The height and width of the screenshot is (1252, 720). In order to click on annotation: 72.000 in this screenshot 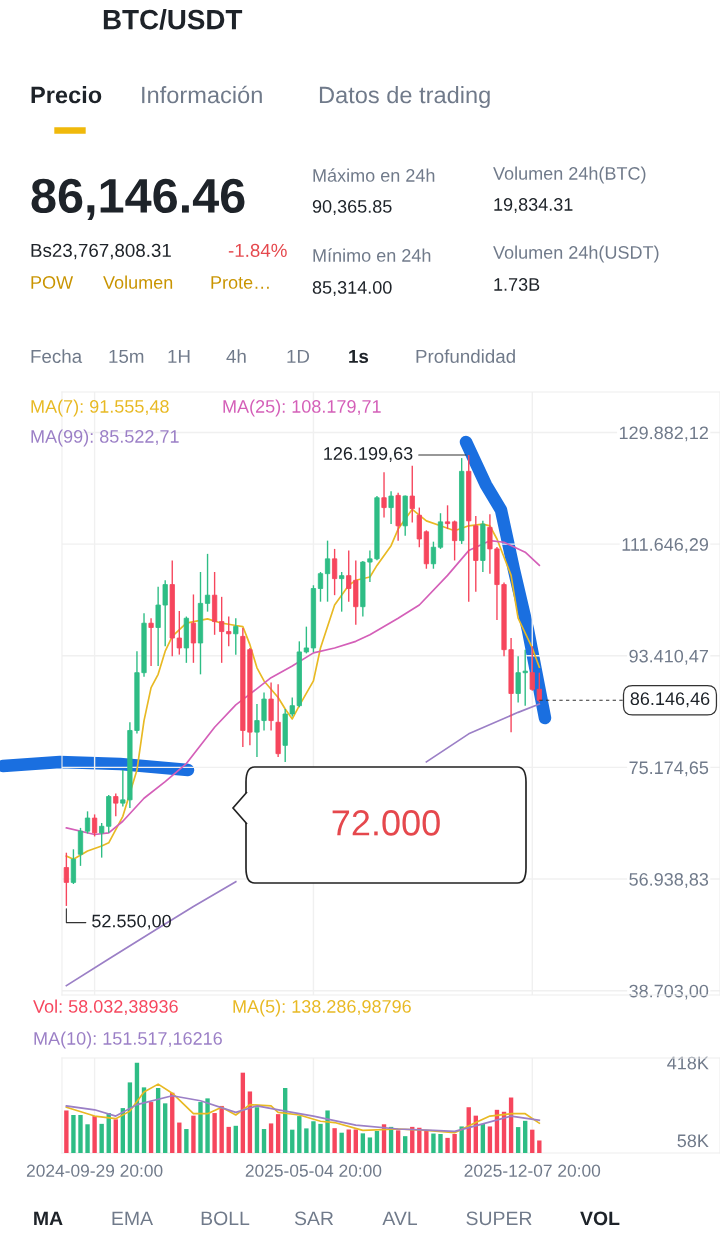, I will do `click(386, 823)`.